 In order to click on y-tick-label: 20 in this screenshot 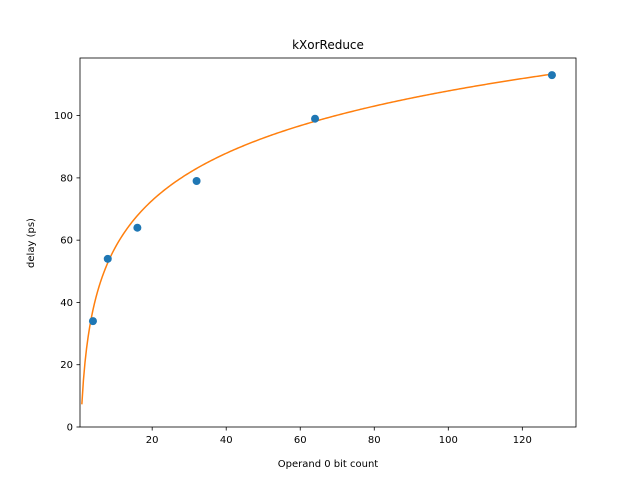, I will do `click(66, 365)`.